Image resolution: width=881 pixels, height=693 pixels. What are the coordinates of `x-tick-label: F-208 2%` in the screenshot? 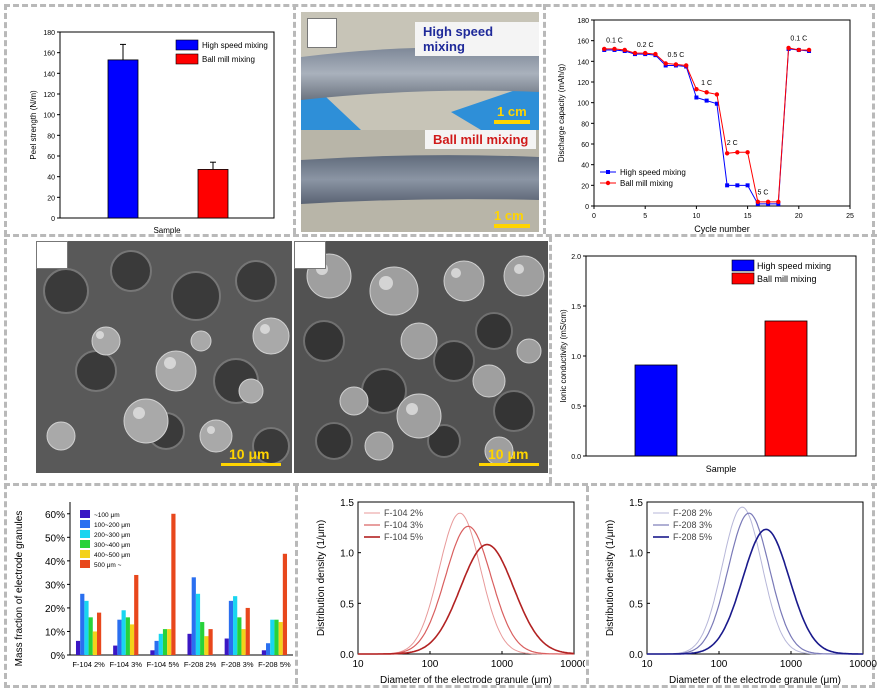 It's located at (200, 664).